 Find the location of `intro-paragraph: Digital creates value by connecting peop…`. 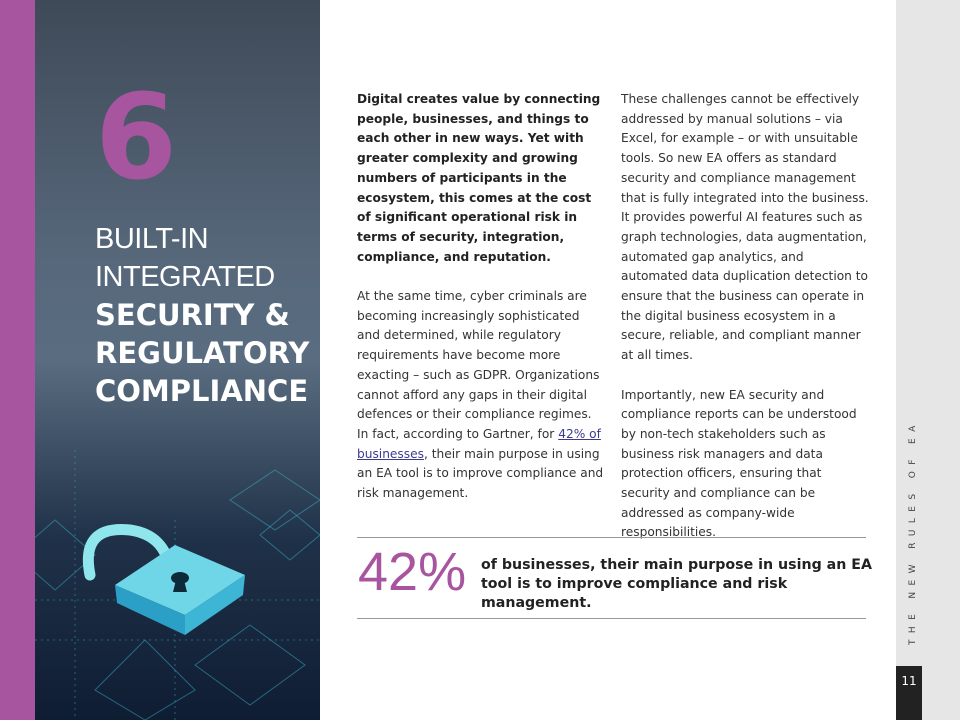

intro-paragraph: Digital creates value by connecting peop… is located at coordinates (479, 178).